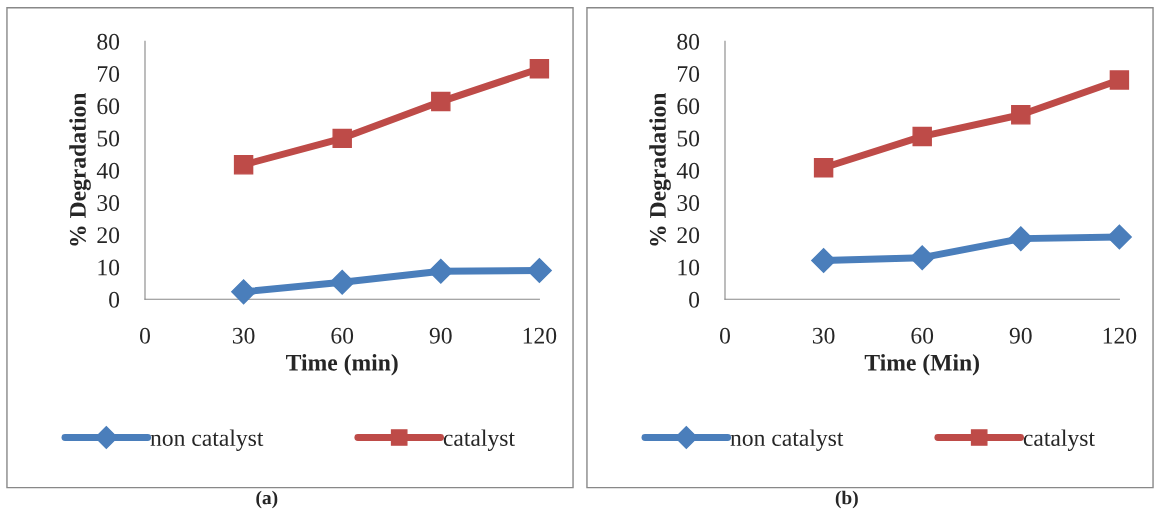 This screenshot has width=1160, height=516. What do you see at coordinates (921, 365) in the screenshot?
I see `x-axis-title: Time (Min)` at bounding box center [921, 365].